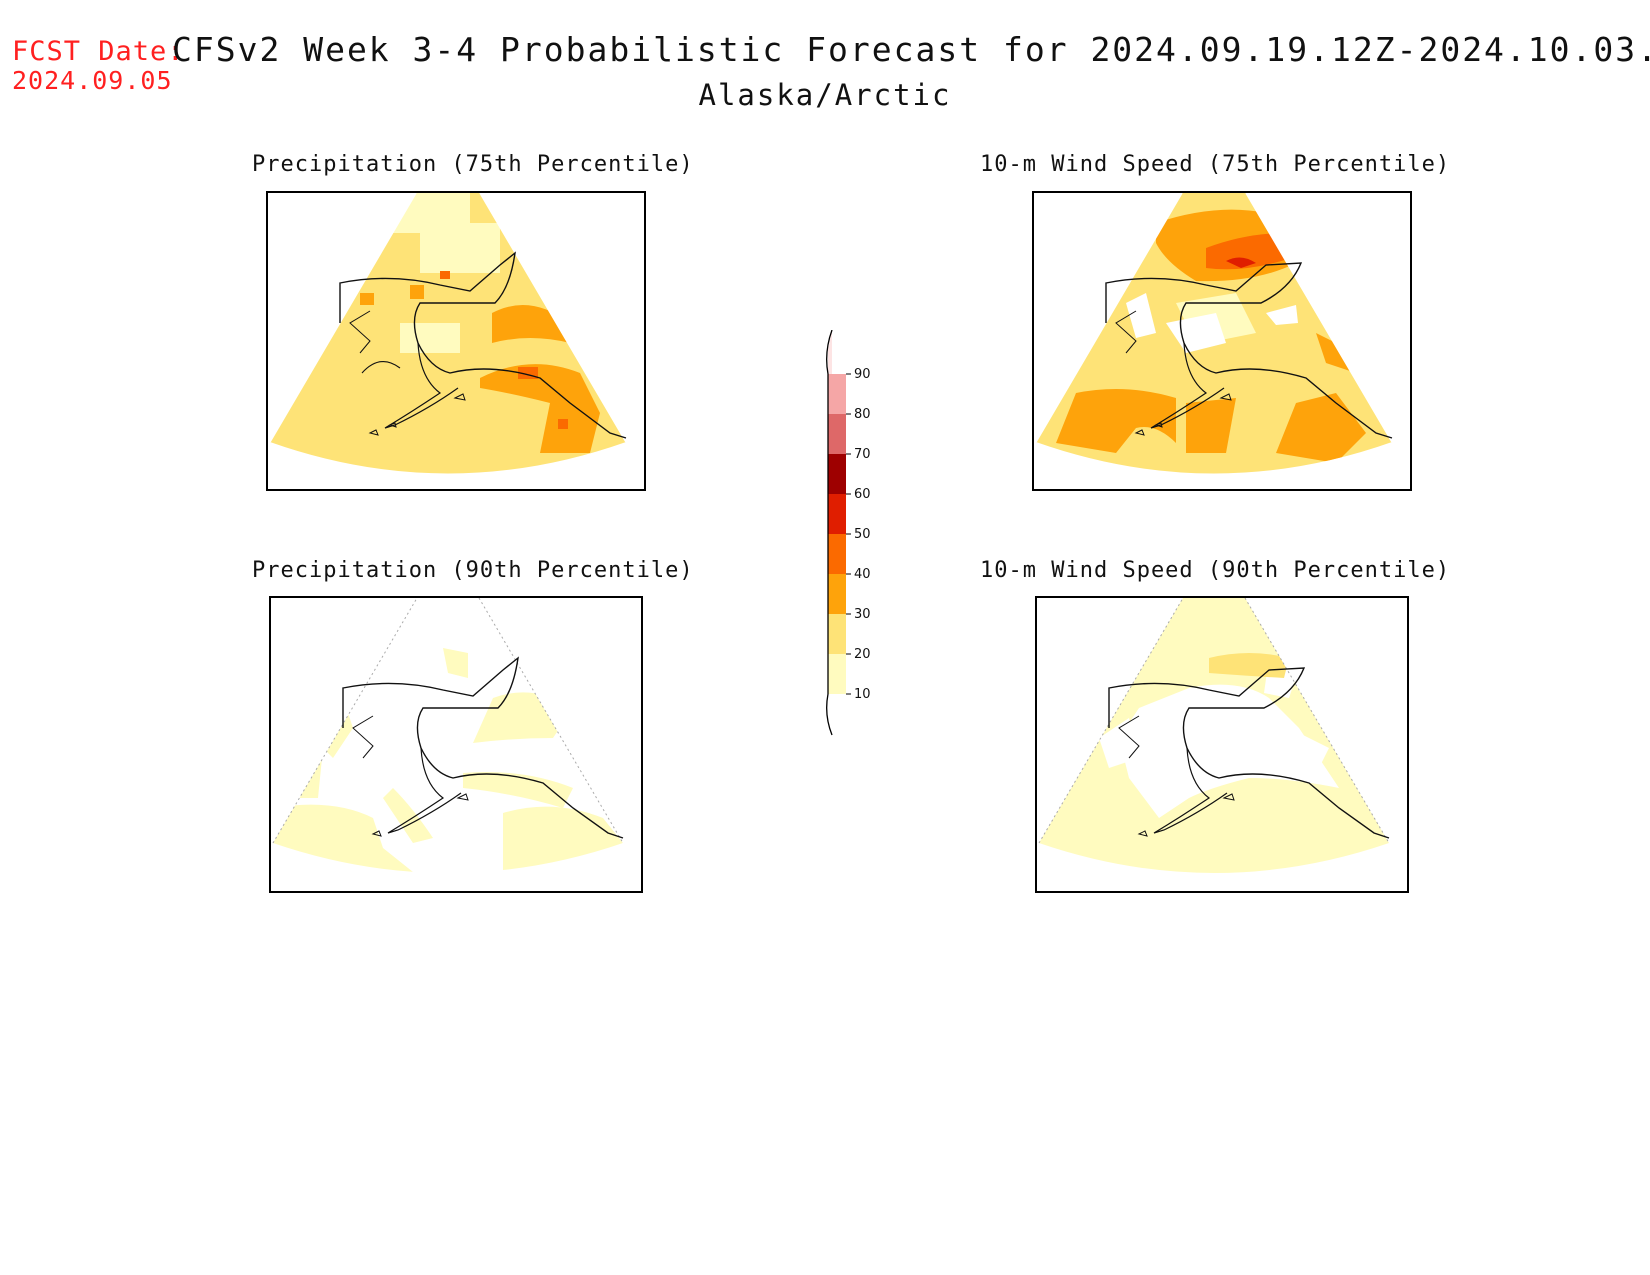  What do you see at coordinates (92, 80) in the screenshot?
I see `fcst-date-value: 2024.09.05` at bounding box center [92, 80].